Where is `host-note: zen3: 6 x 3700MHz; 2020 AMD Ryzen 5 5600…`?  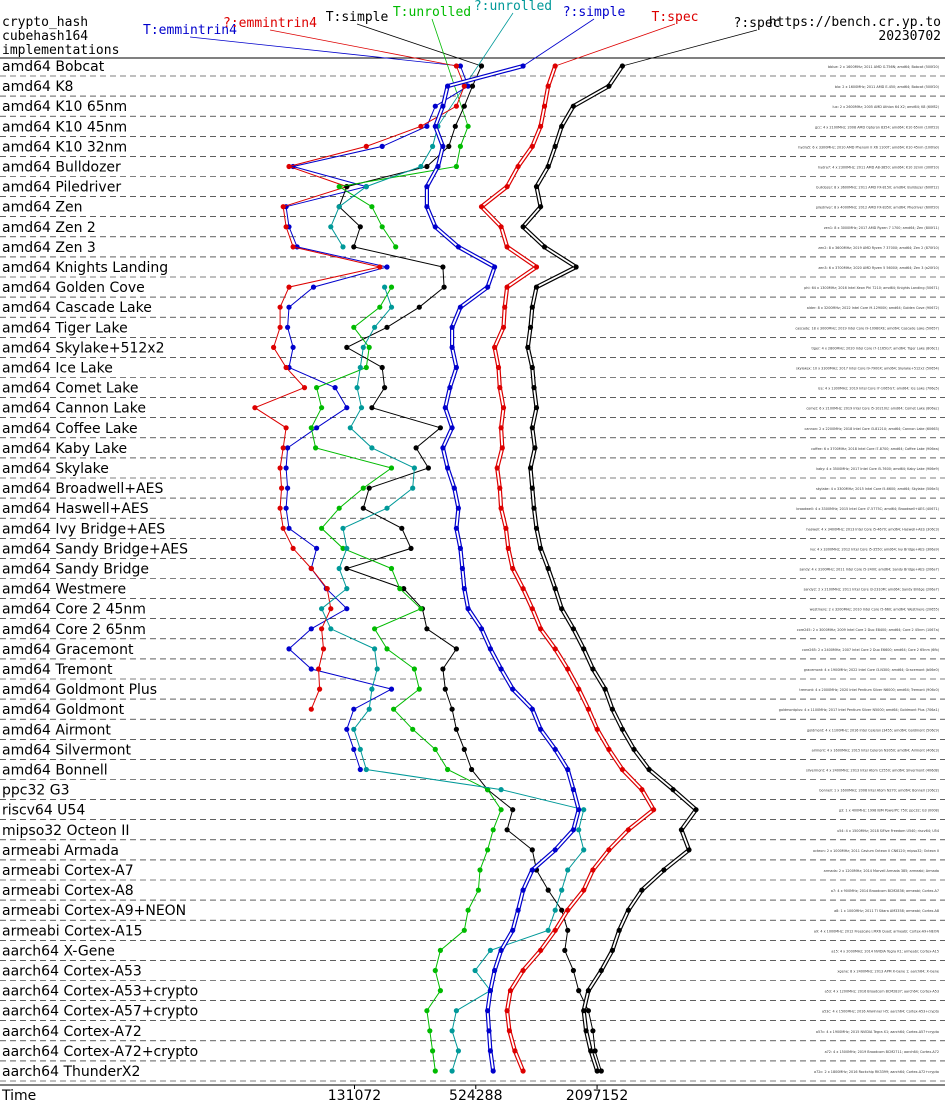
host-note: zen3: 6 x 3700MHz; 2020 AMD Ryzen 5 5600… is located at coordinates (878, 268).